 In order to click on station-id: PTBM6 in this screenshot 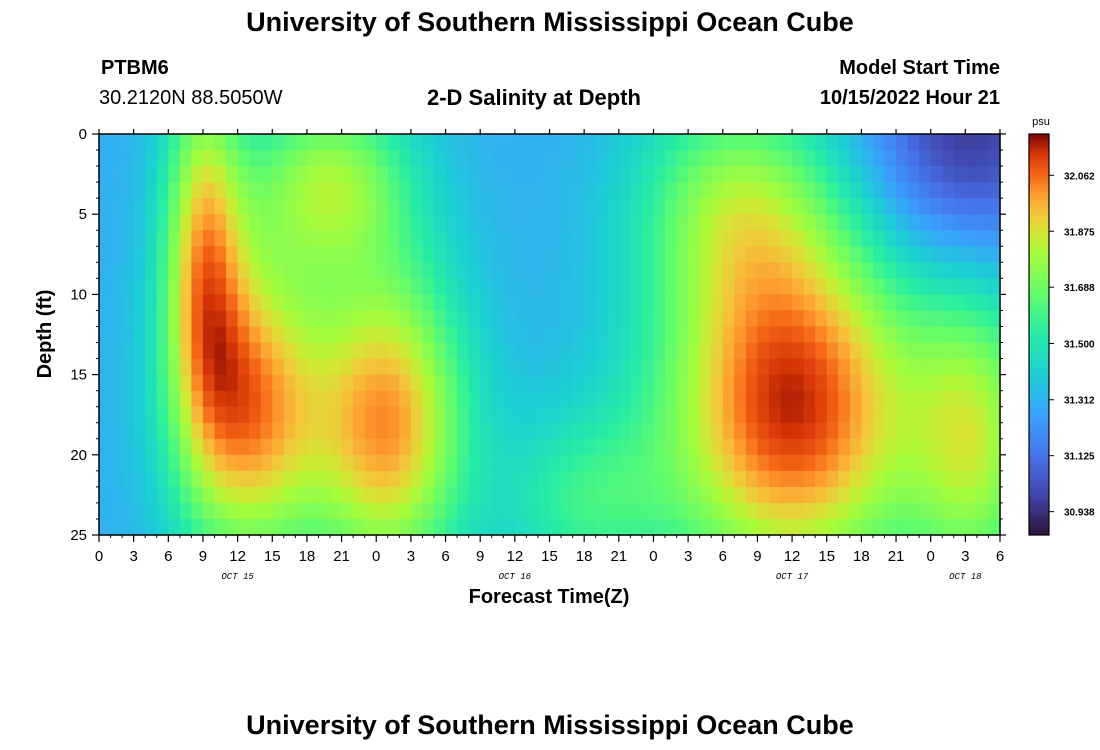, I will do `click(135, 68)`.